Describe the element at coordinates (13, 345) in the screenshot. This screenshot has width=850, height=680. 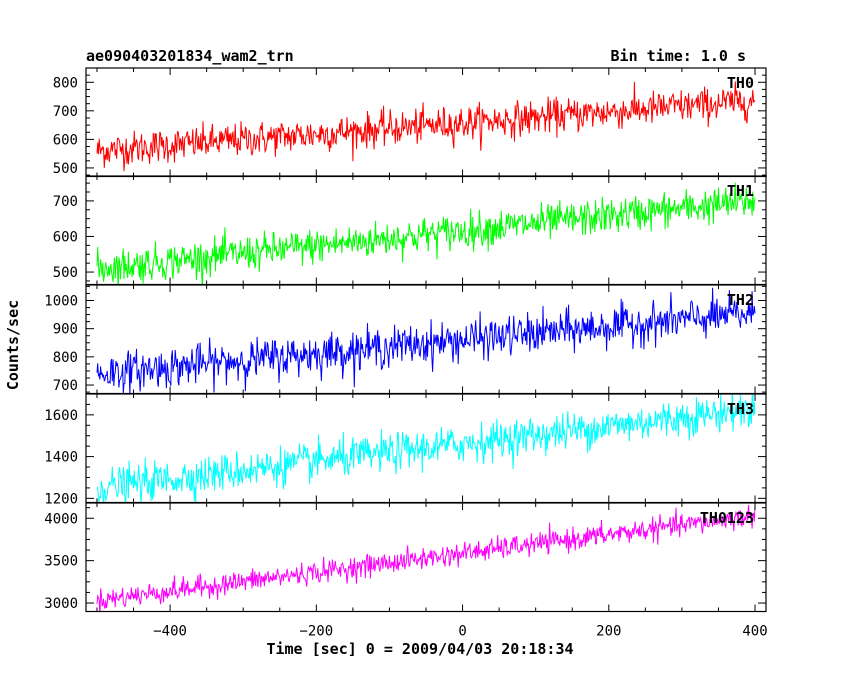
I see `y-axis-label: Counts/sec` at that location.